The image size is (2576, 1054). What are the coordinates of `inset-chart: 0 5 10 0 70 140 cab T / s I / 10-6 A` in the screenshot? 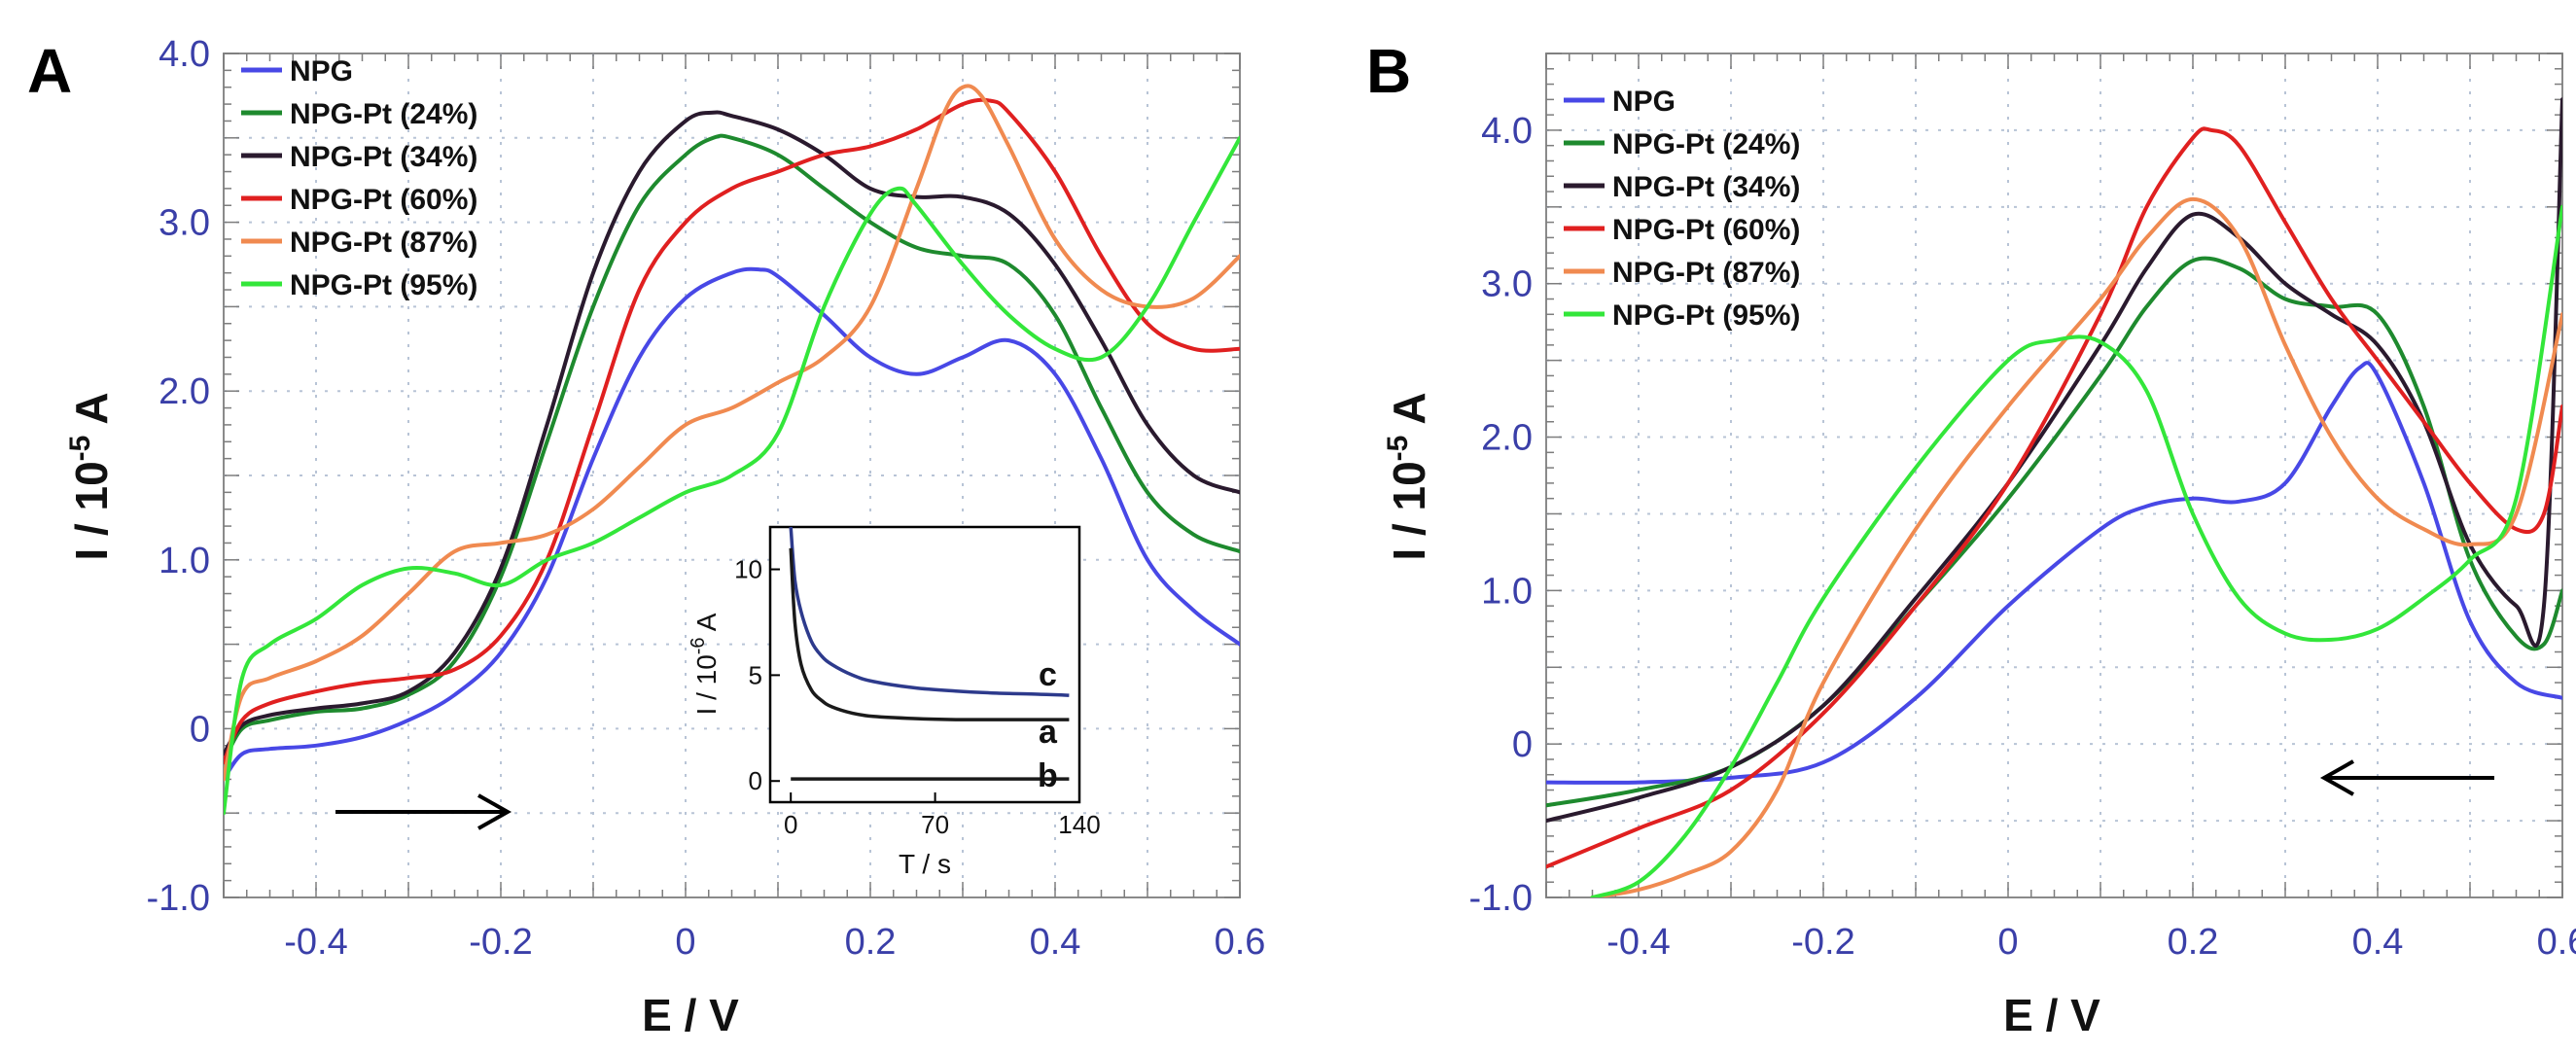 It's located at (895, 702).